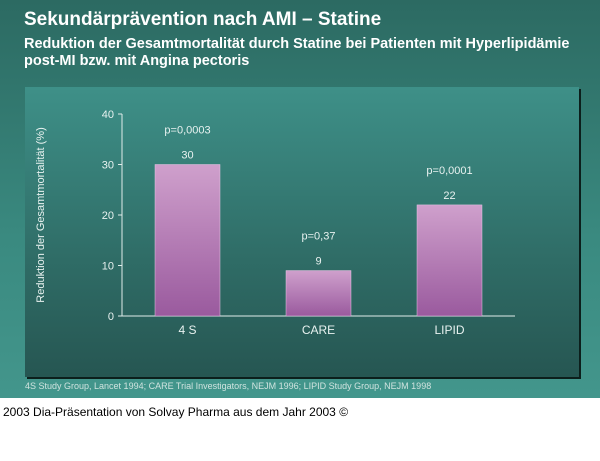 The width and height of the screenshot is (600, 461). Describe the element at coordinates (111, 317) in the screenshot. I see `y-tick-label: 0` at that location.